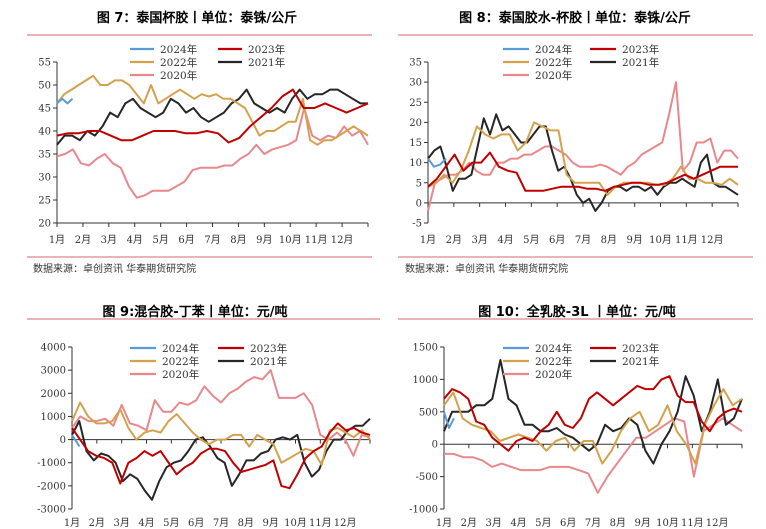  Describe the element at coordinates (44, 224) in the screenshot. I see `y-tick-label: 20` at that location.